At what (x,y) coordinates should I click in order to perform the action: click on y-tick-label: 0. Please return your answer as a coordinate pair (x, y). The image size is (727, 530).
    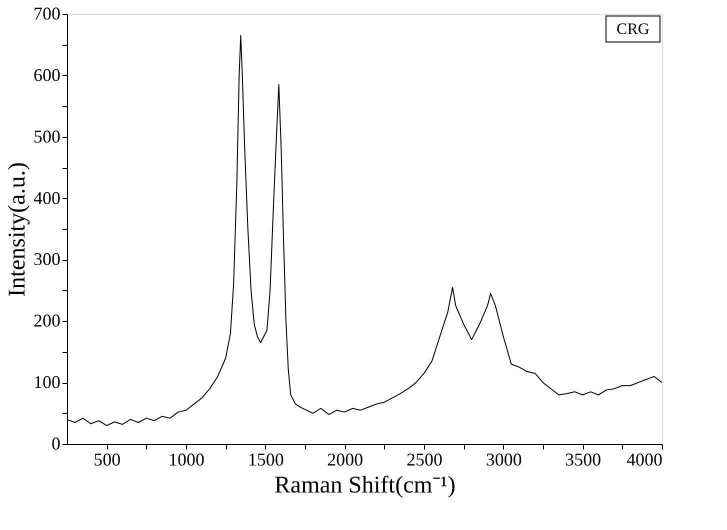
    Looking at the image, I should click on (56, 444).